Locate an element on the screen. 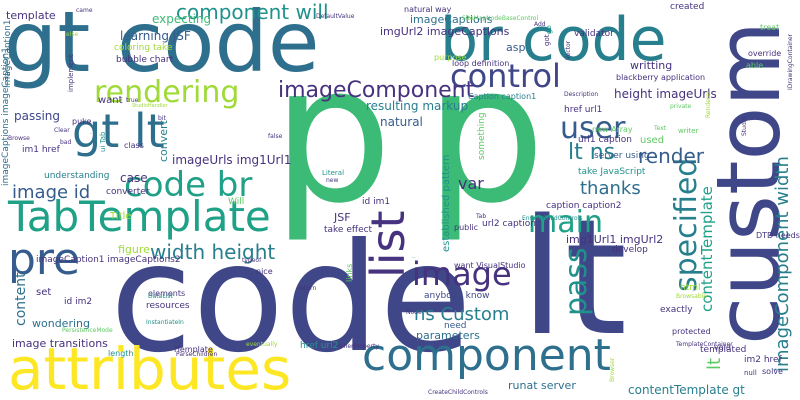  word-need: need is located at coordinates (455, 326).